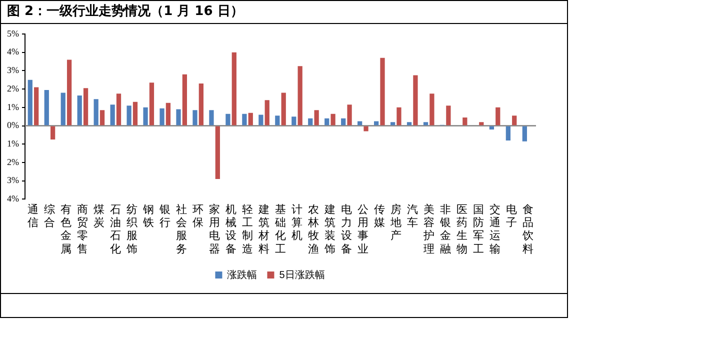  Describe the element at coordinates (13, 199) in the screenshot. I see `y-tick-label: 4%` at that location.